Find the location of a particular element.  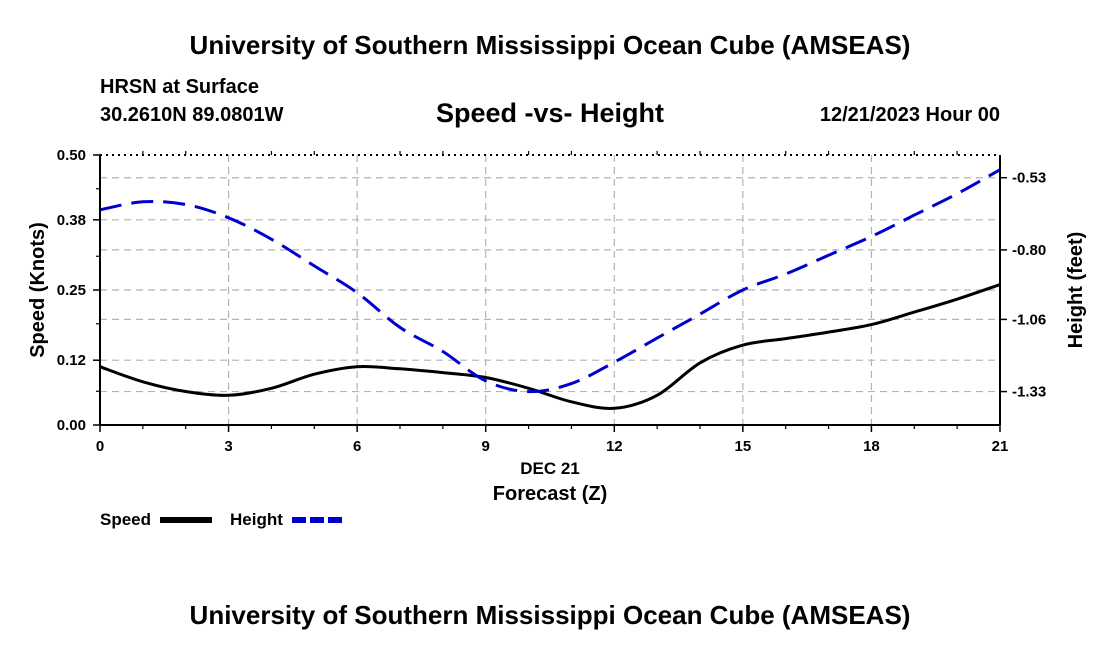

station-coordinates: 30.2610N 89.0801W is located at coordinates (192, 115).